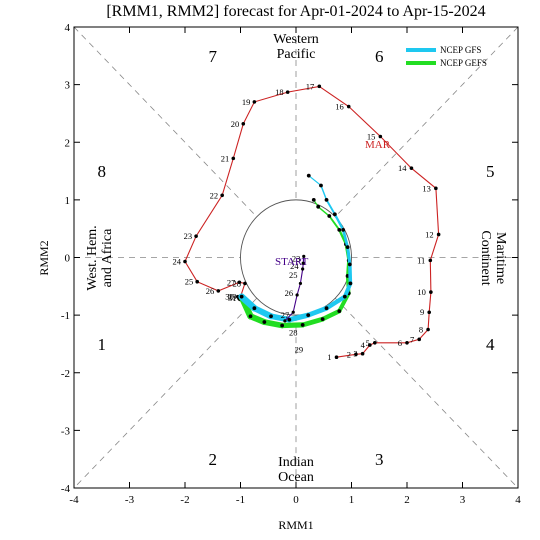 The height and width of the screenshot is (540, 540). Describe the element at coordinates (295, 525) in the screenshot. I see `x-axis-label: RMM1` at that location.